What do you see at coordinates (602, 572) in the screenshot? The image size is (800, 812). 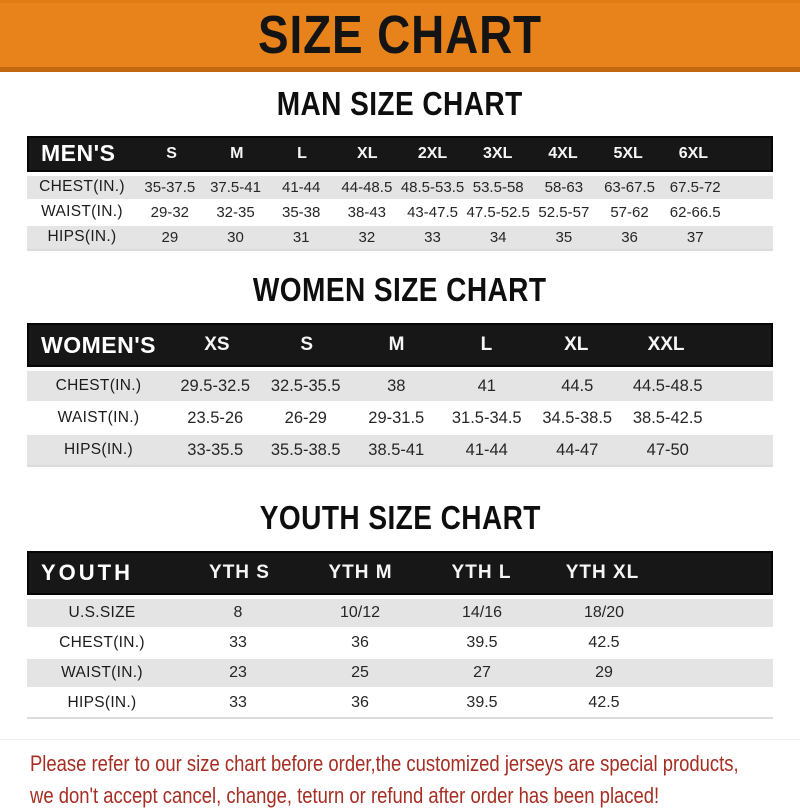 I see `column-header: YTH XL` at bounding box center [602, 572].